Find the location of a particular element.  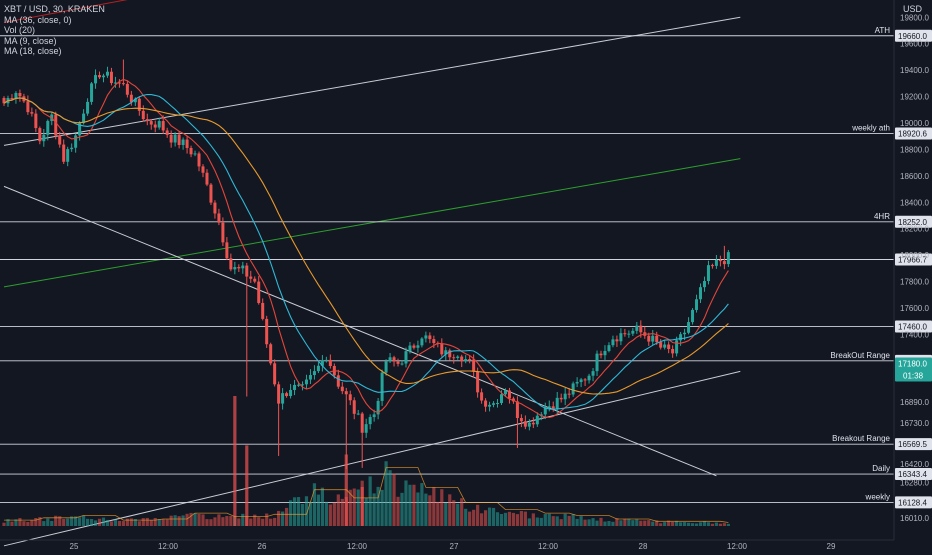

level-tag-text: 18920.6 is located at coordinates (912, 133).